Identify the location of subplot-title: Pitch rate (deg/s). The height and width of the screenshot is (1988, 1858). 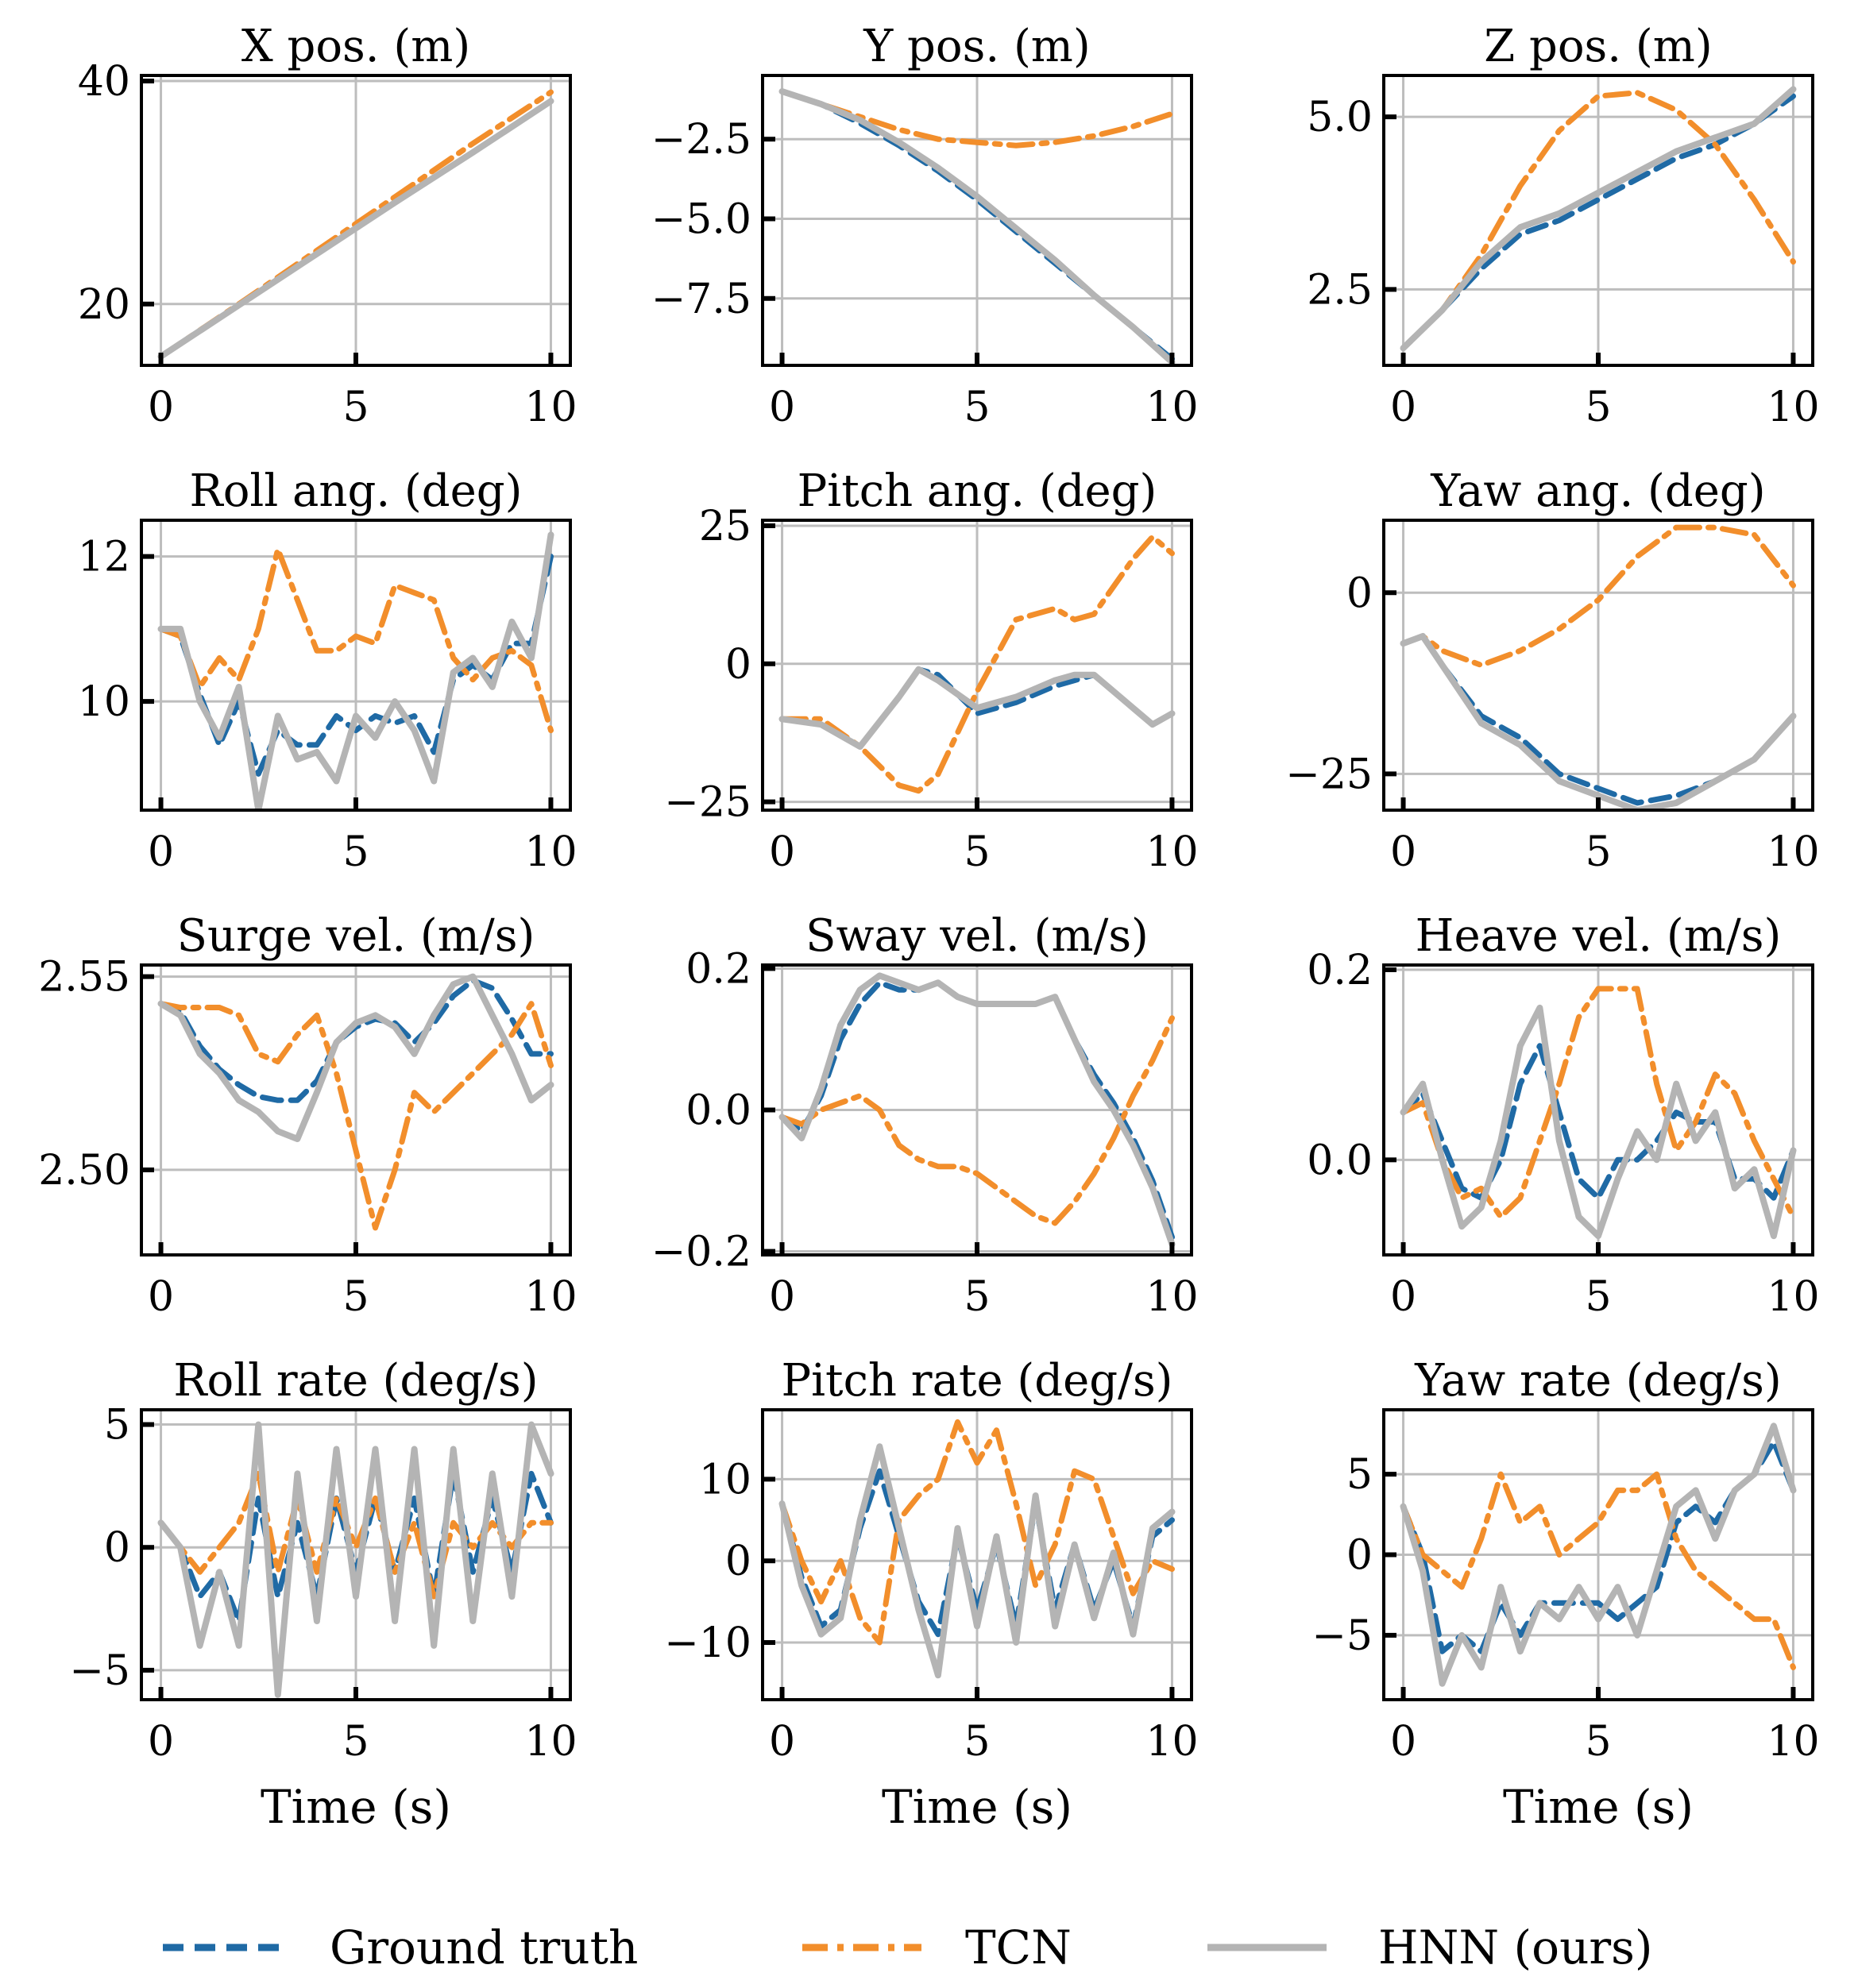
(976, 1381).